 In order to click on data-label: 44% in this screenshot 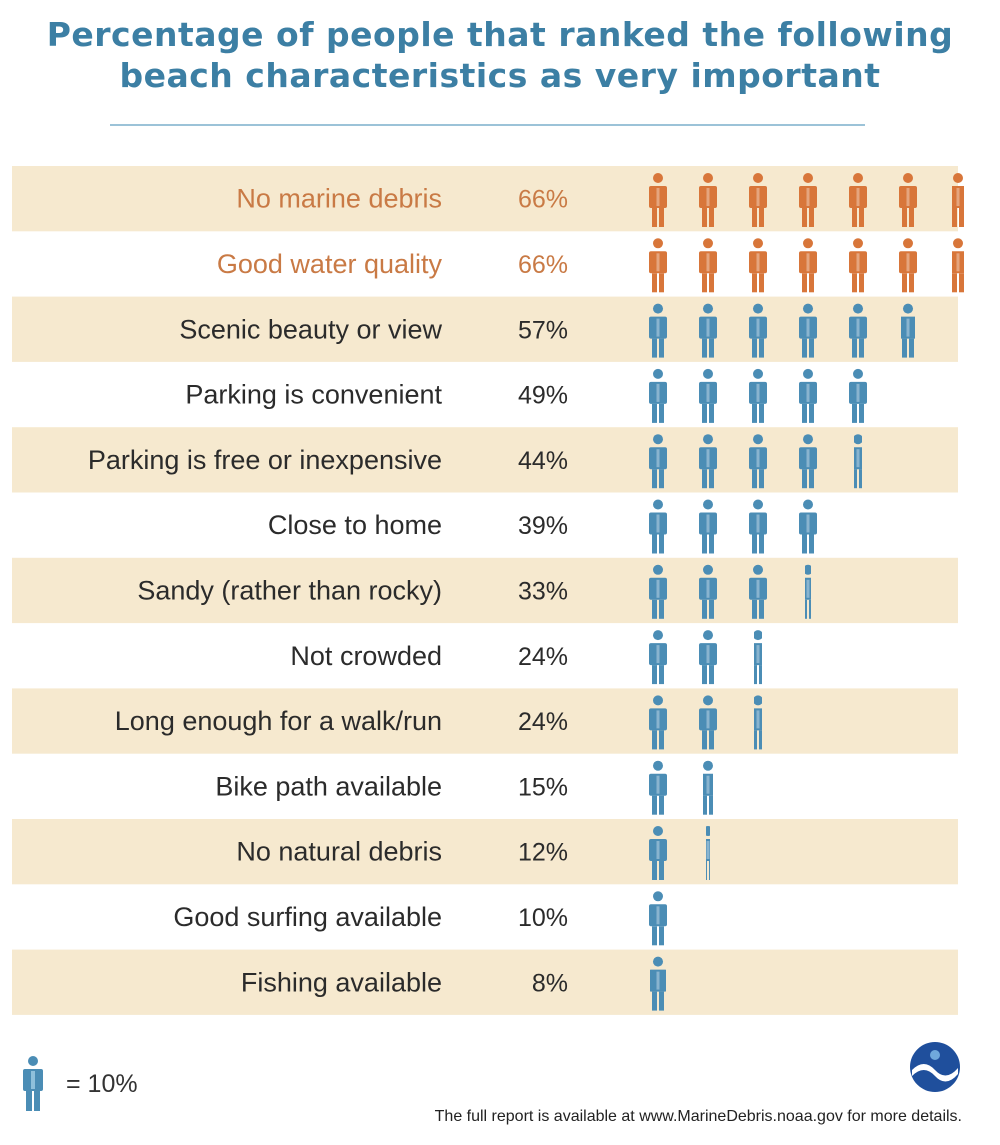, I will do `click(543, 461)`.